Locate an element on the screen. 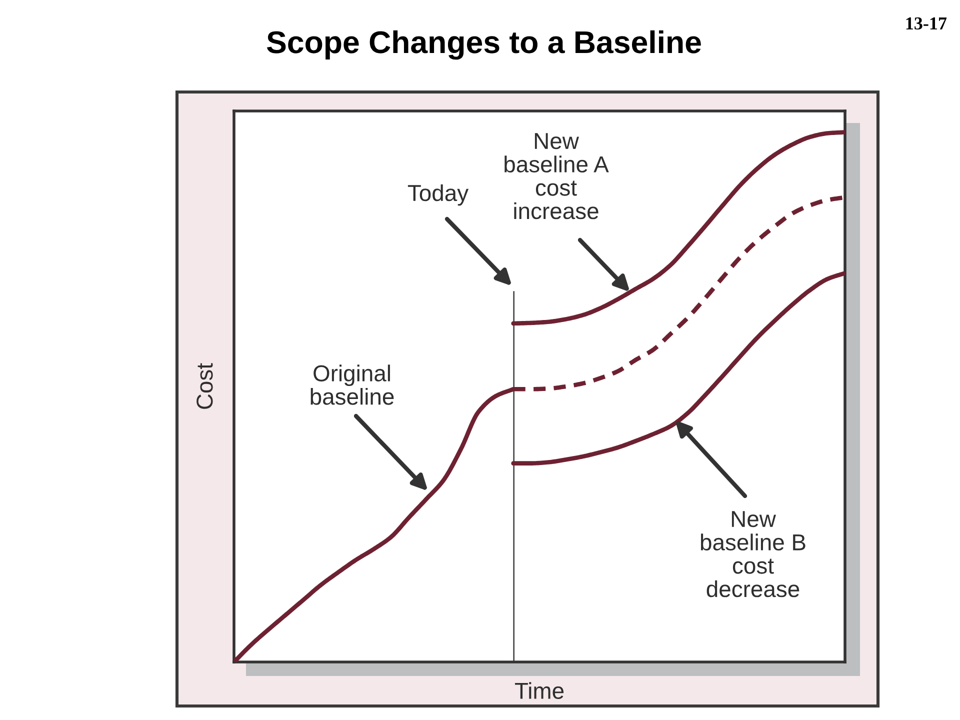 This screenshot has height=720, width=960. y-axis-title: Cost is located at coordinates (204, 386).